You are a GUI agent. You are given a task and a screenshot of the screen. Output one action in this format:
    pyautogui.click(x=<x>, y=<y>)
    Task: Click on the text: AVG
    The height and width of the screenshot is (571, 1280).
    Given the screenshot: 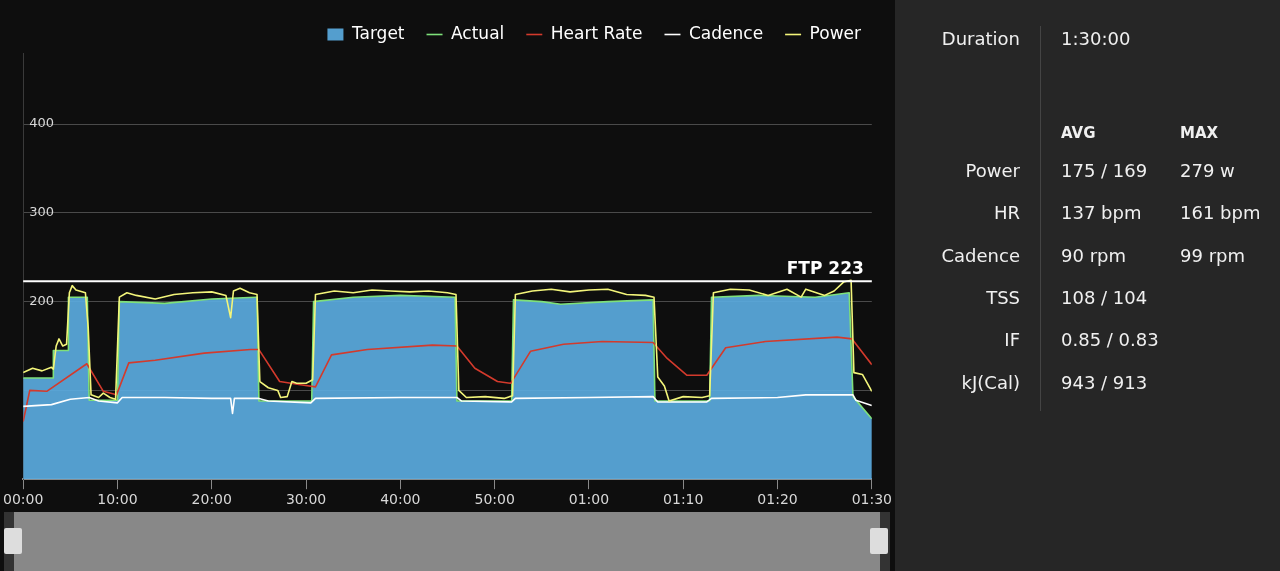 What is the action you would take?
    pyautogui.click(x=1078, y=133)
    